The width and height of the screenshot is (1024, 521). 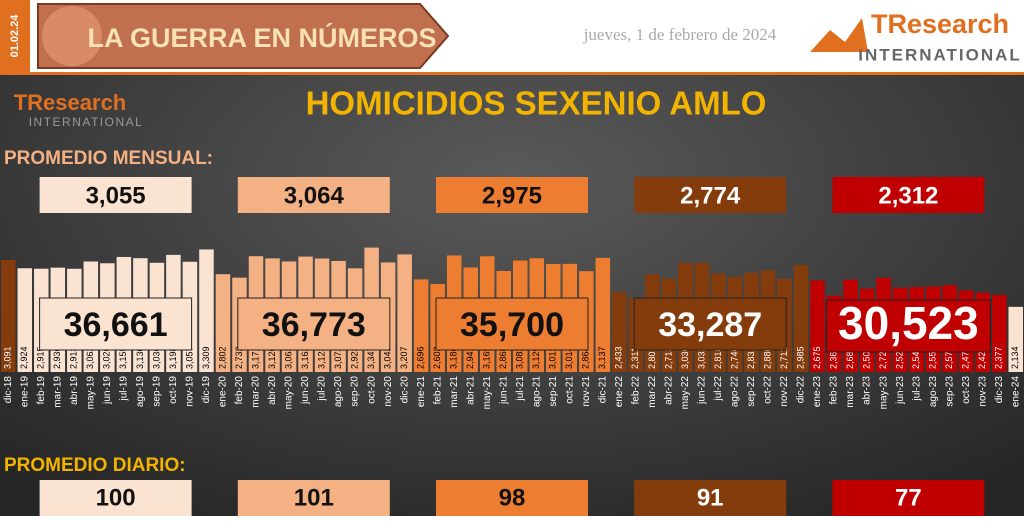 I want to click on x-tick-label: jun-21, so click(x=503, y=390).